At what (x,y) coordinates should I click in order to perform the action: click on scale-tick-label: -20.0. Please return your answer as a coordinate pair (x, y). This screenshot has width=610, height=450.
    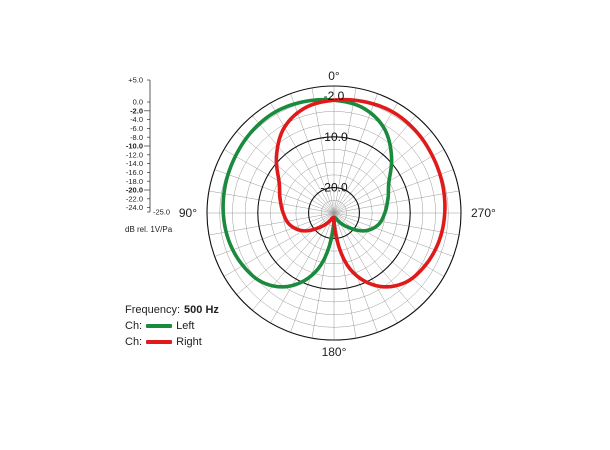
    Looking at the image, I should click on (134, 190).